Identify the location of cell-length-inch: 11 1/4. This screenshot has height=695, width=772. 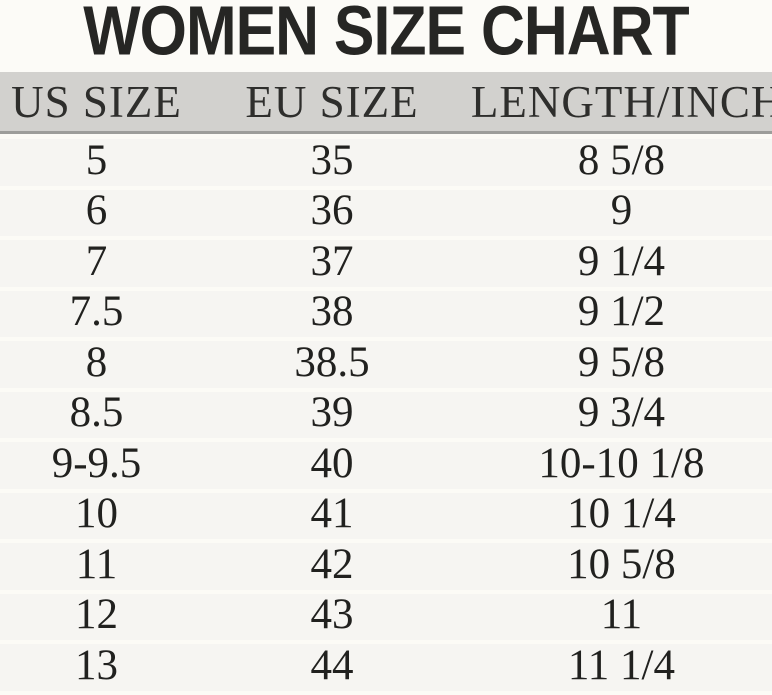
(621, 665).